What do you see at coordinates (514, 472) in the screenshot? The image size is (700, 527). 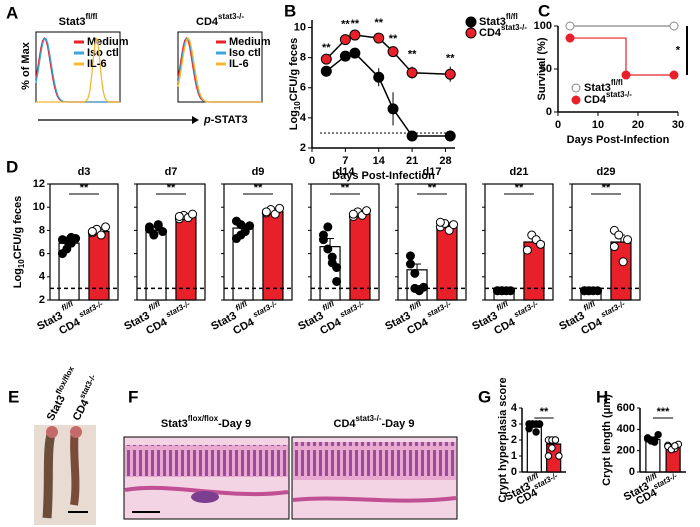 I see `y-tick-label: 0` at bounding box center [514, 472].